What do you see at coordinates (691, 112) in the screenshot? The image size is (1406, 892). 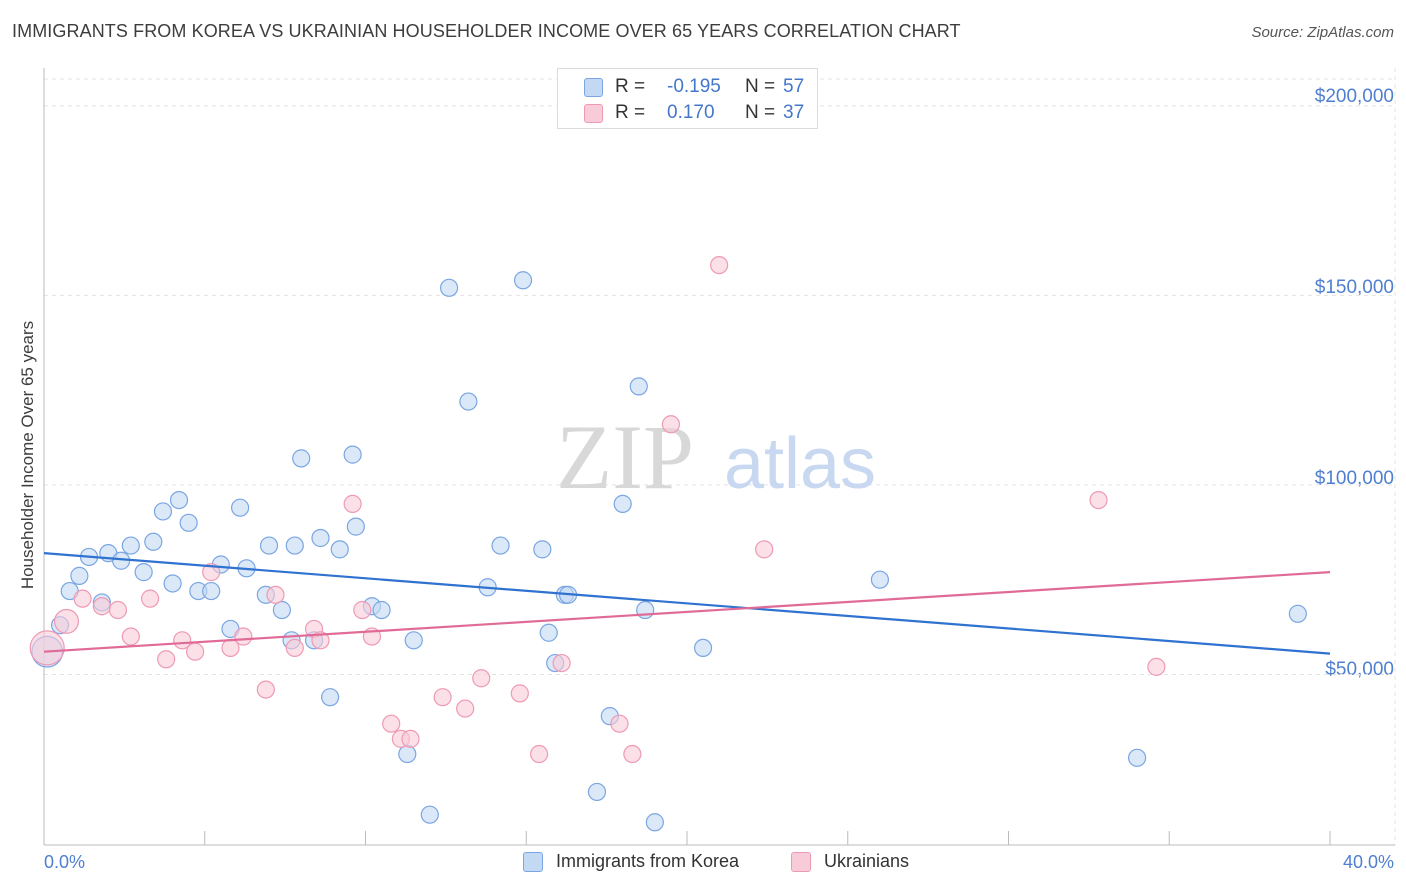 I see `r-value: 0.170` at bounding box center [691, 112].